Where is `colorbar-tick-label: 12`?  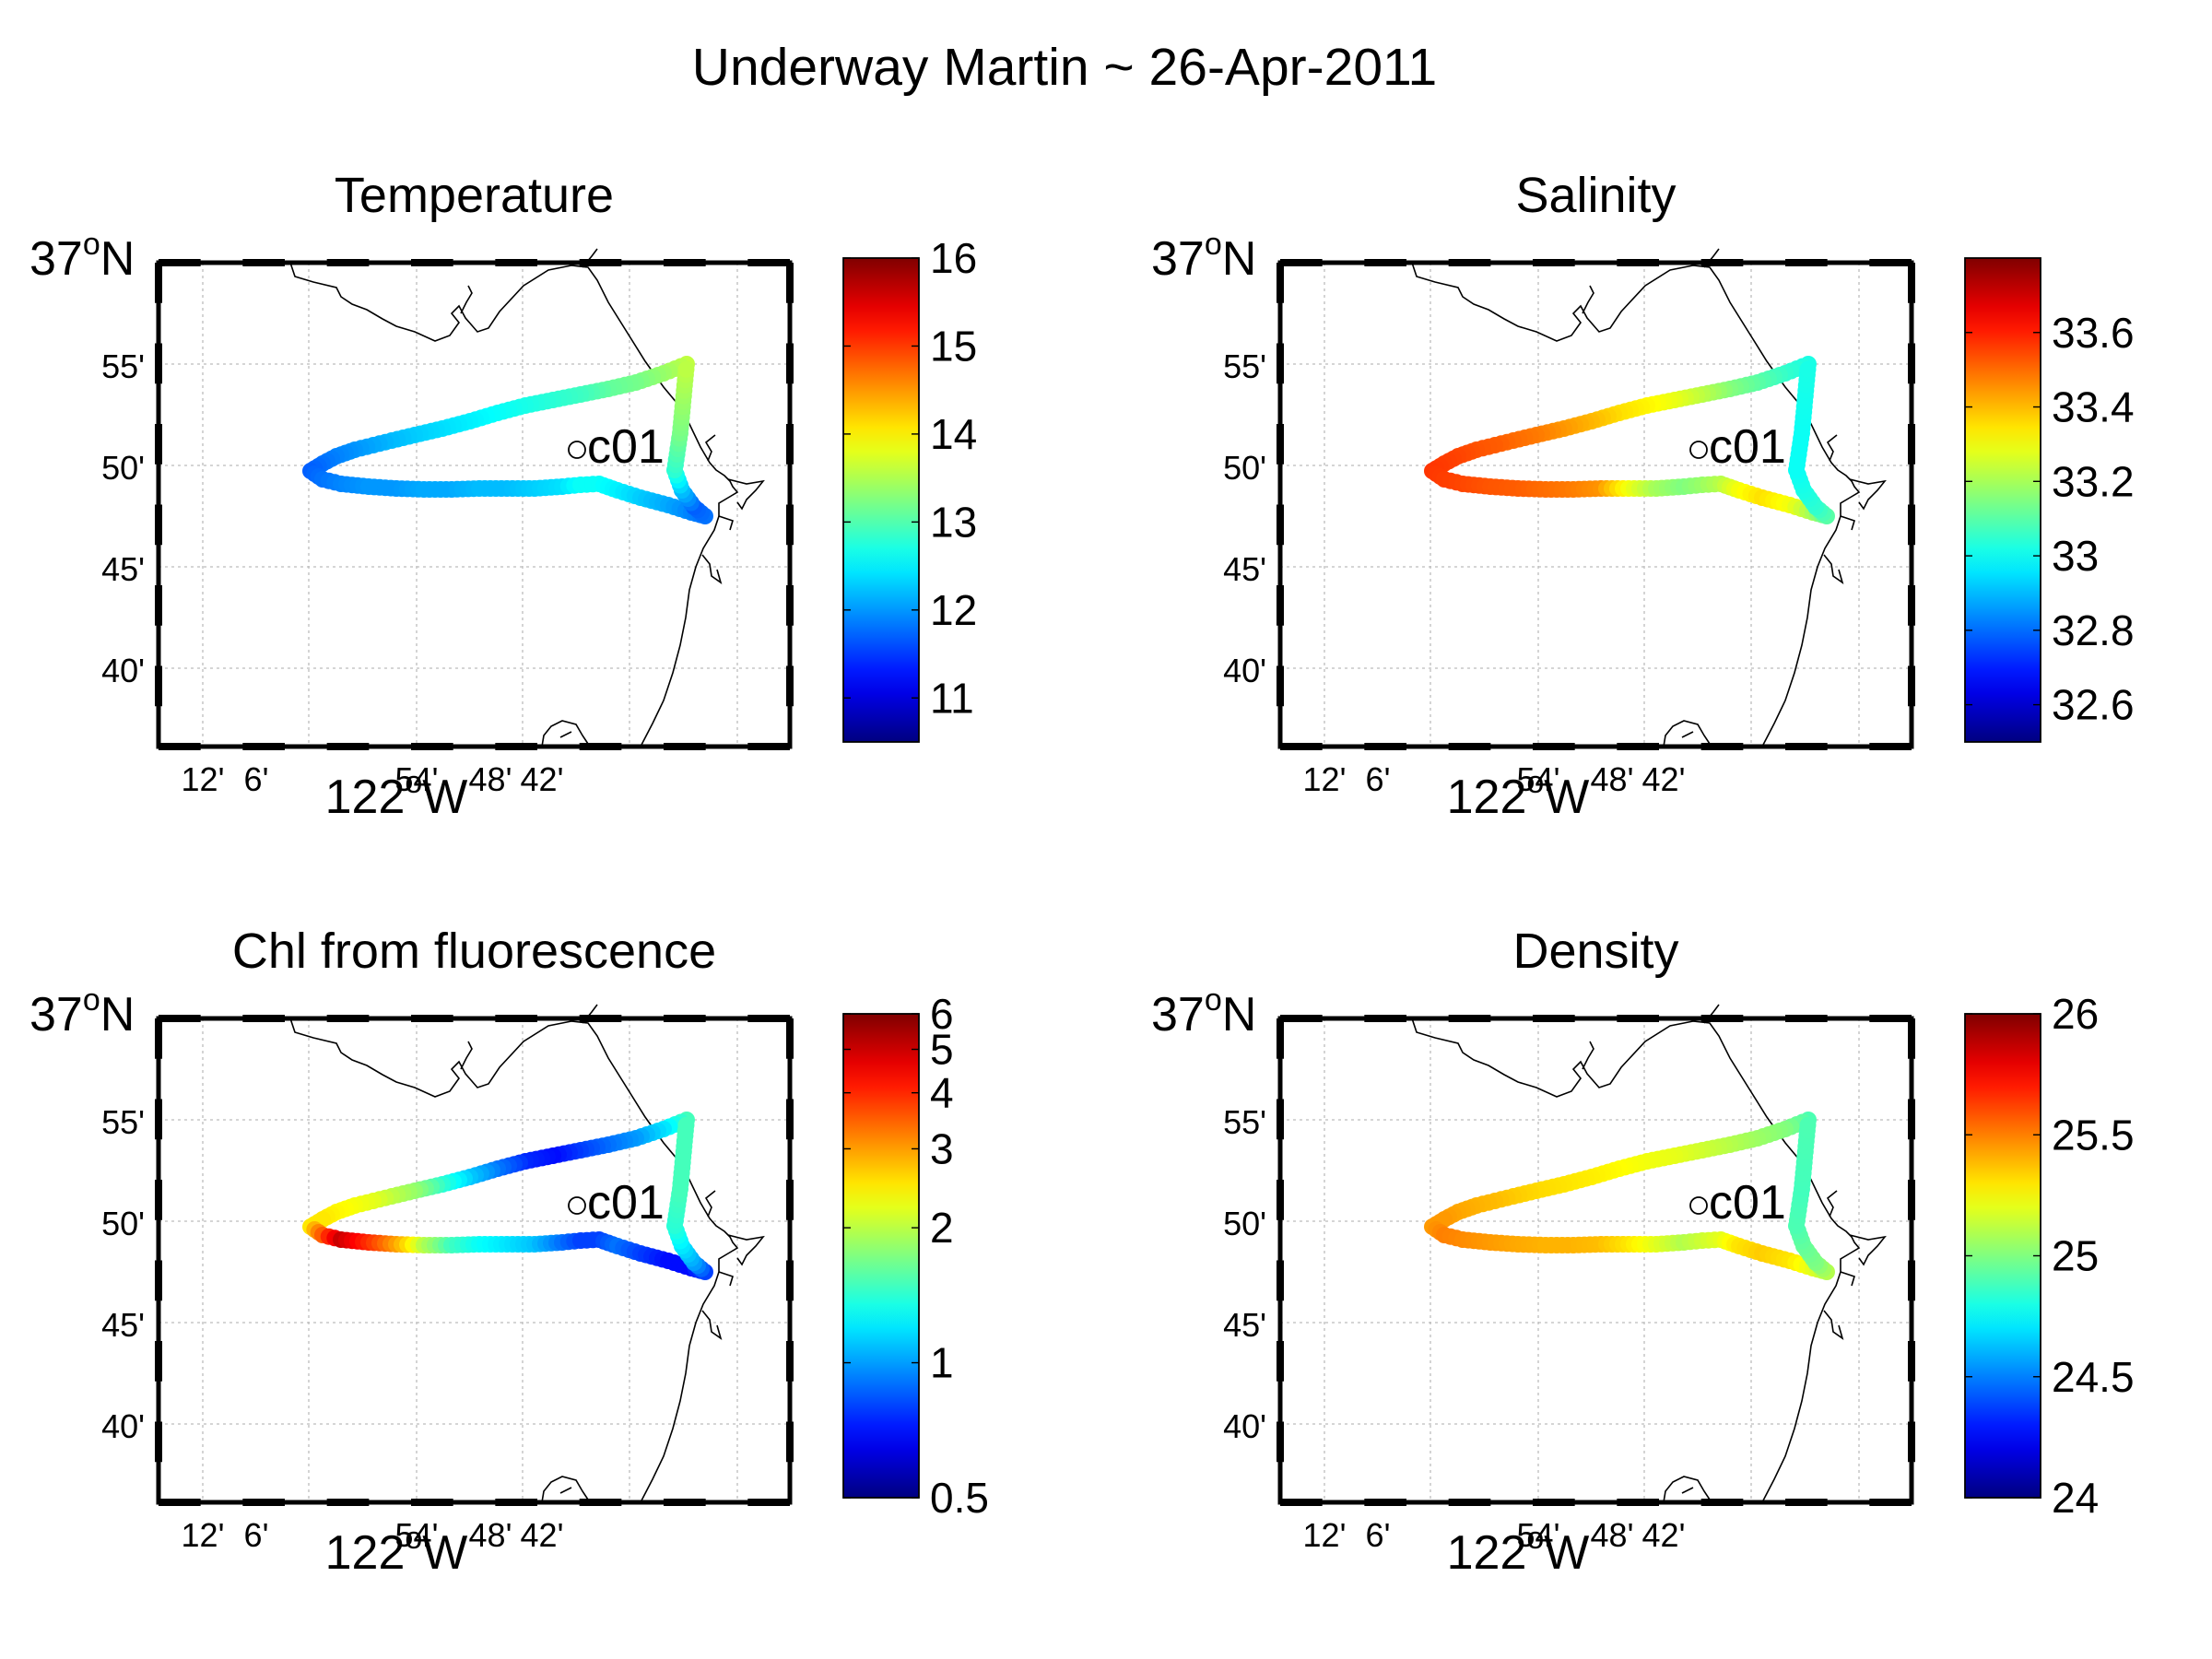 colorbar-tick-label: 12 is located at coordinates (953, 610).